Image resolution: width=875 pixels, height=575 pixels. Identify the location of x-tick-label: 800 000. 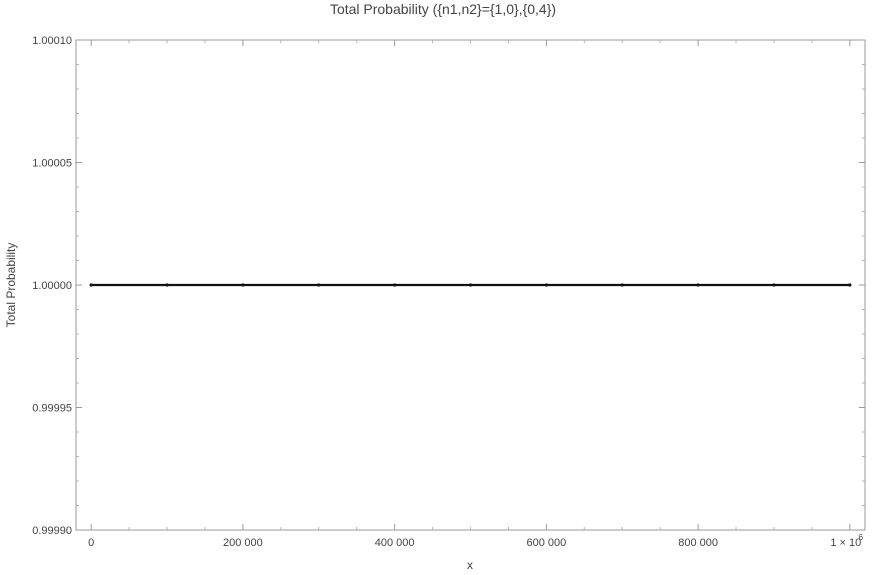
(698, 543).